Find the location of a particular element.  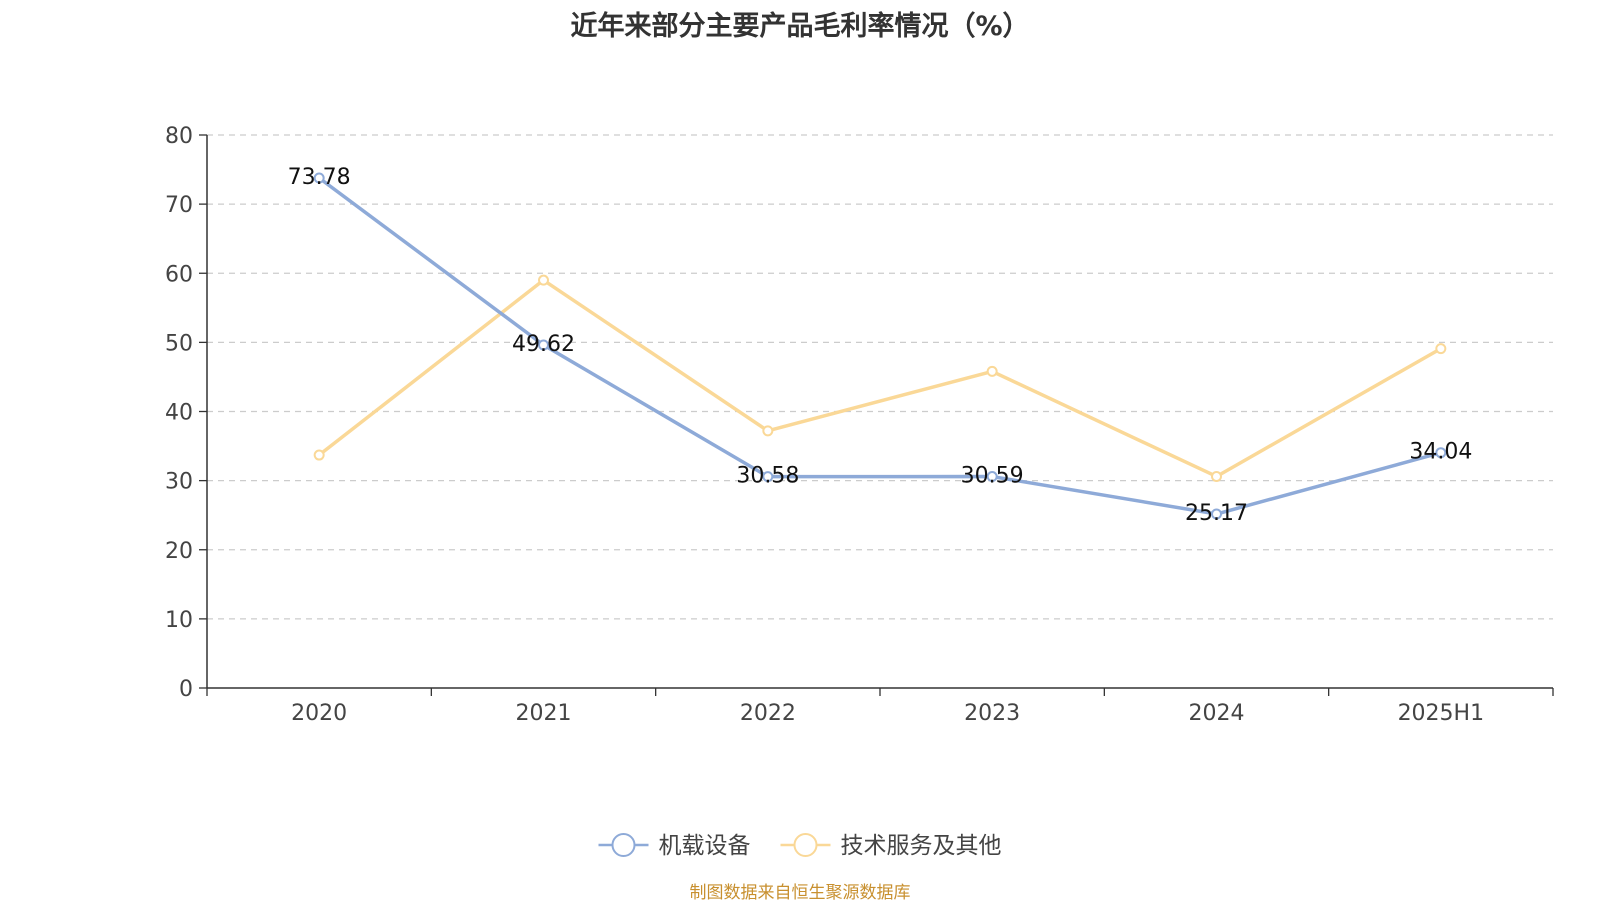

data-label: 73.78 is located at coordinates (319, 177).